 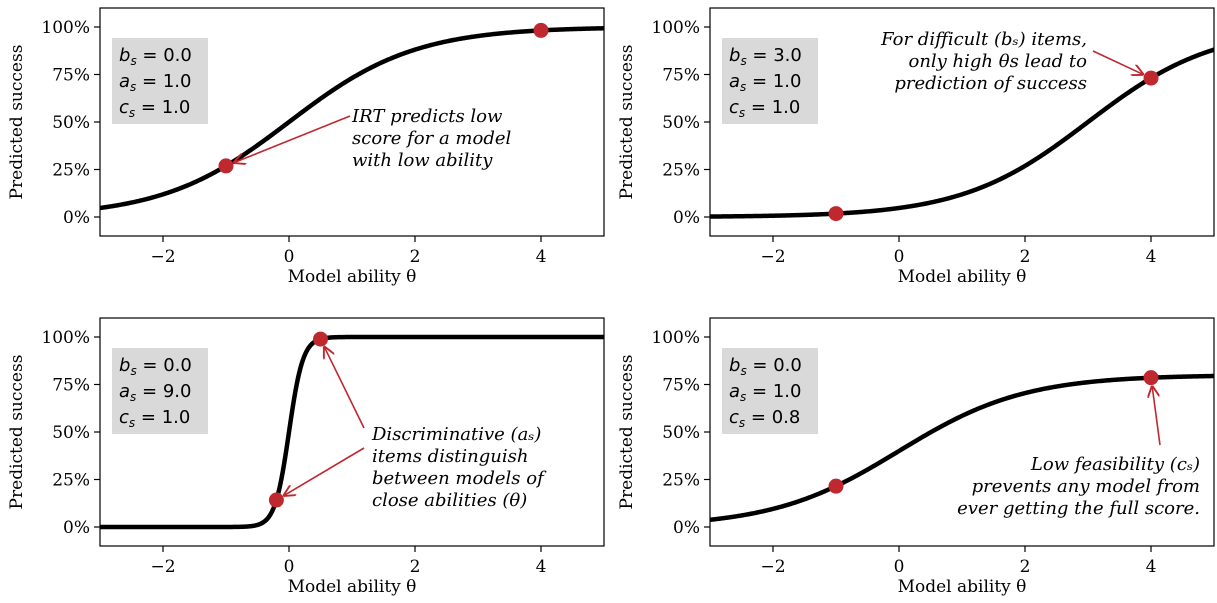 What do you see at coordinates (422, 160) in the screenshot?
I see `annotation-line: with low ability` at bounding box center [422, 160].